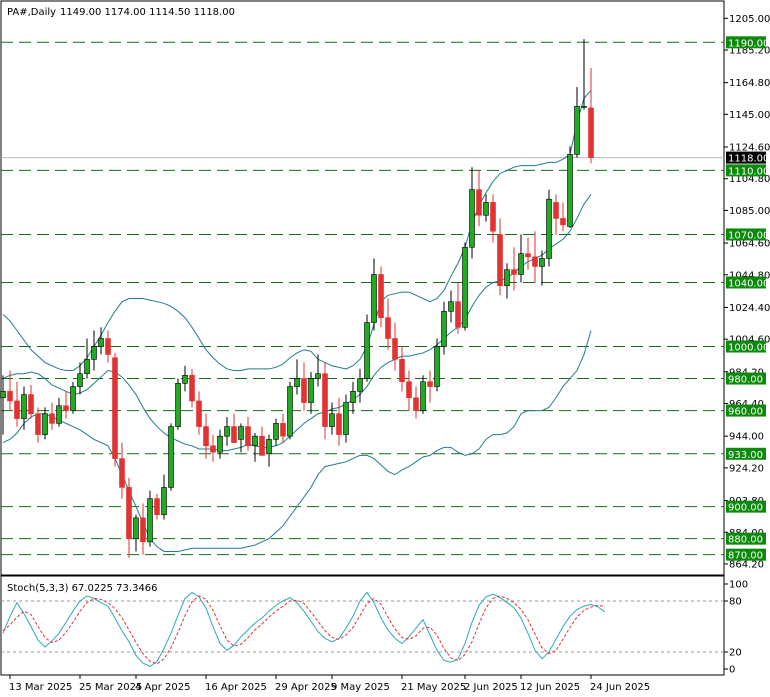 The width and height of the screenshot is (770, 697). I want to click on price-tick-label: 1145.00, so click(749, 115).